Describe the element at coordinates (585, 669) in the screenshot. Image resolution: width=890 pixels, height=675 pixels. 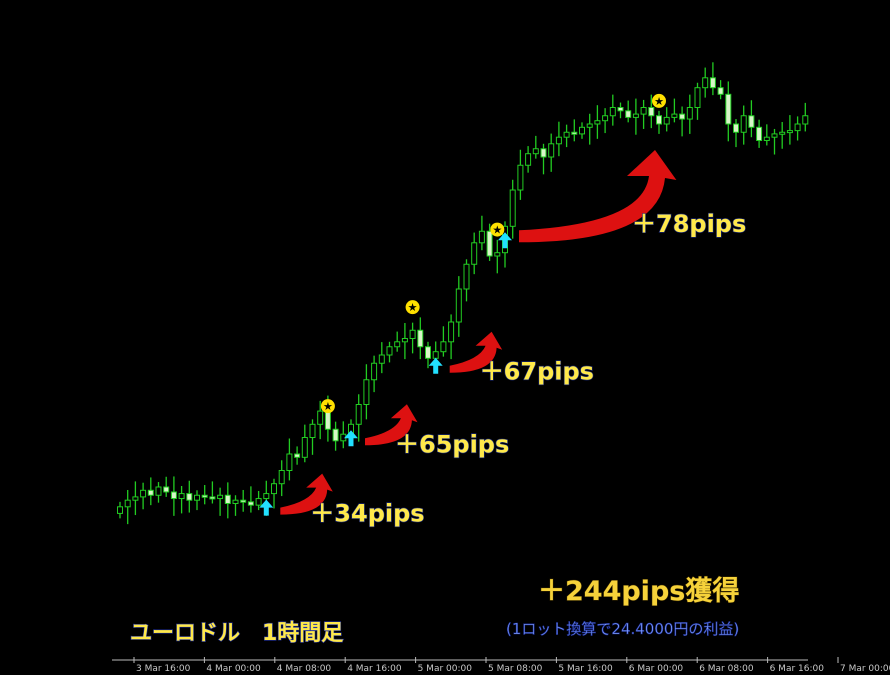
I see `x-tick-label: 5 Mar 16:00` at that location.